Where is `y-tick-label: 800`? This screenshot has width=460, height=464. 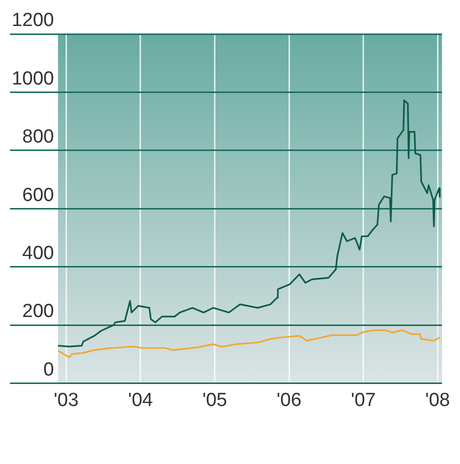 y-tick-label: 800 is located at coordinates (38, 137).